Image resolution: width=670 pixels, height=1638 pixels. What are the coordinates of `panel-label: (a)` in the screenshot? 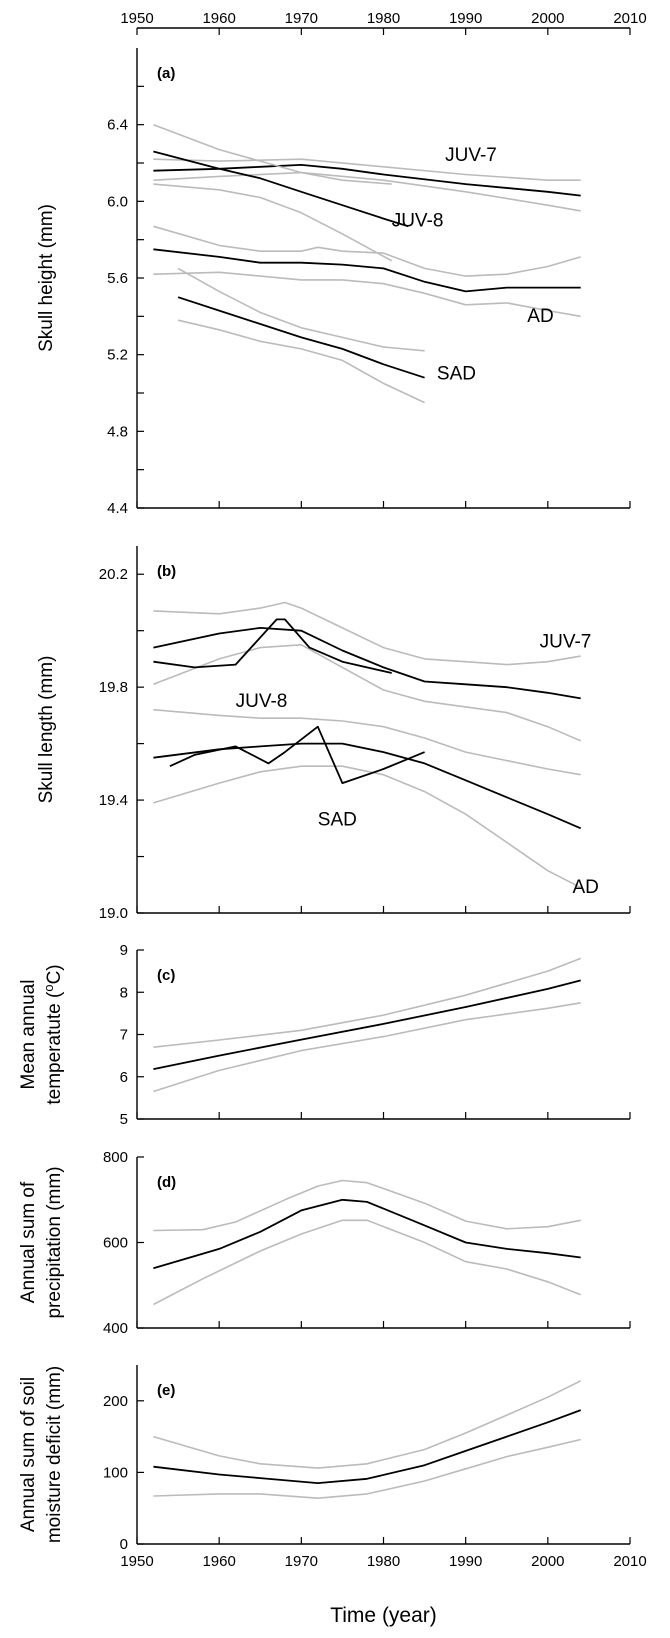 It's located at (166, 73).